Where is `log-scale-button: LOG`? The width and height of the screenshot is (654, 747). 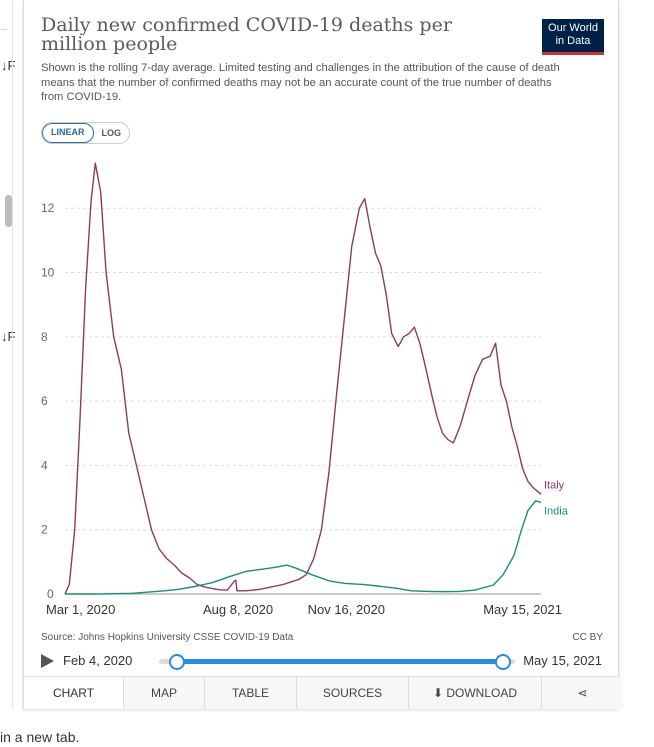
log-scale-button: LOG is located at coordinates (111, 133).